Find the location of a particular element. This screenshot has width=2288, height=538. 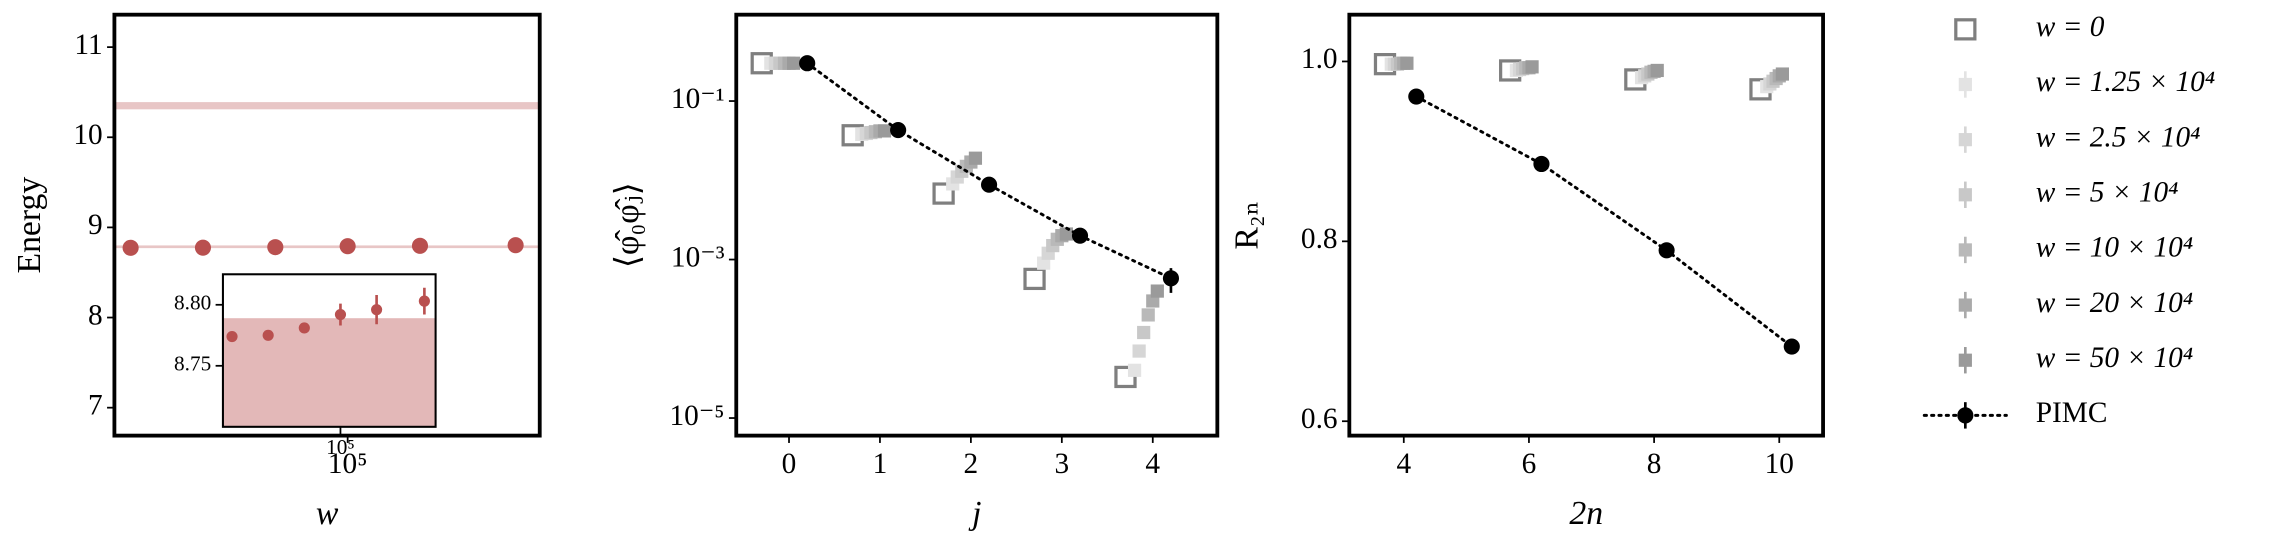

y-tick-label: 11 is located at coordinates (88, 45).